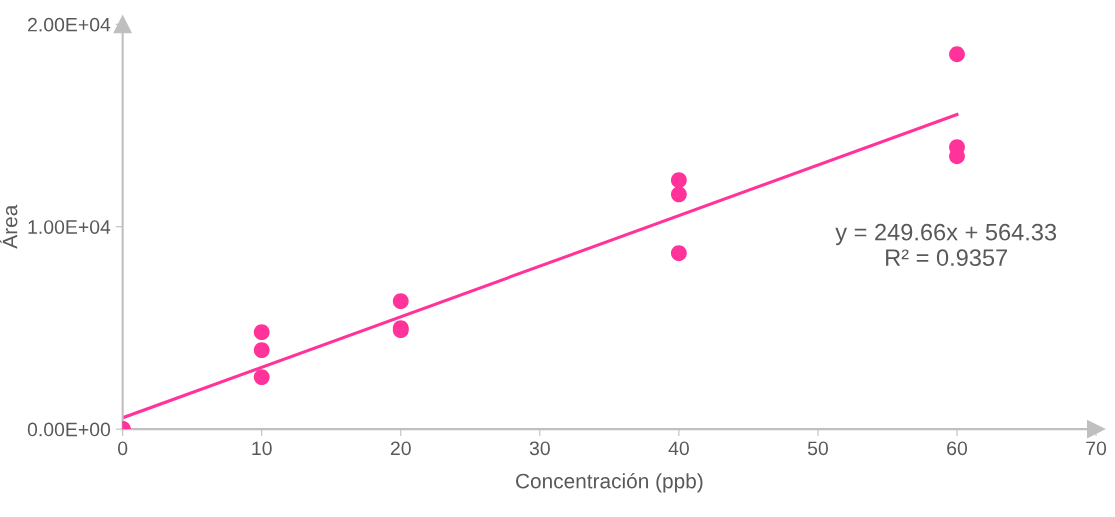 Image resolution: width=1115 pixels, height=517 pixels. What do you see at coordinates (69, 227) in the screenshot?
I see `y-tick-label: 1.00E+04` at bounding box center [69, 227].